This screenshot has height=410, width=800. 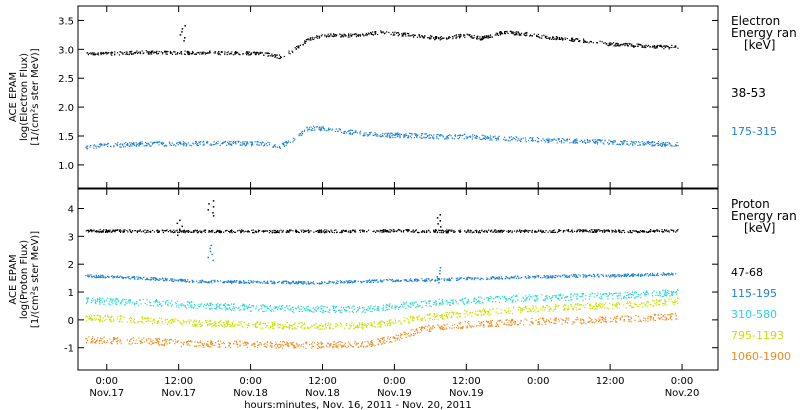 What do you see at coordinates (755, 21) in the screenshot?
I see `electron-legend-title: Electron` at bounding box center [755, 21].